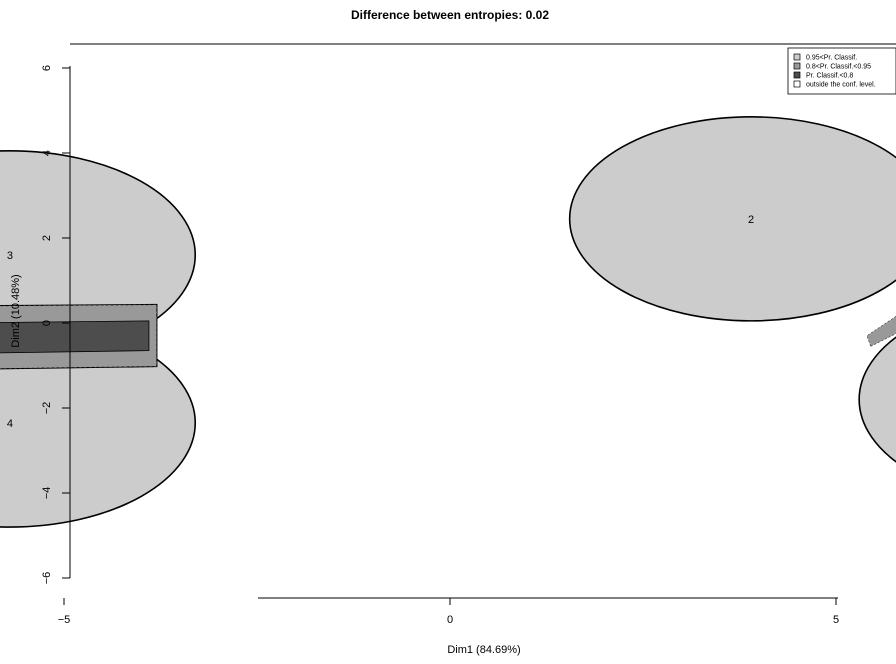  Describe the element at coordinates (836, 620) in the screenshot. I see `x-tick-label: 5` at that location.